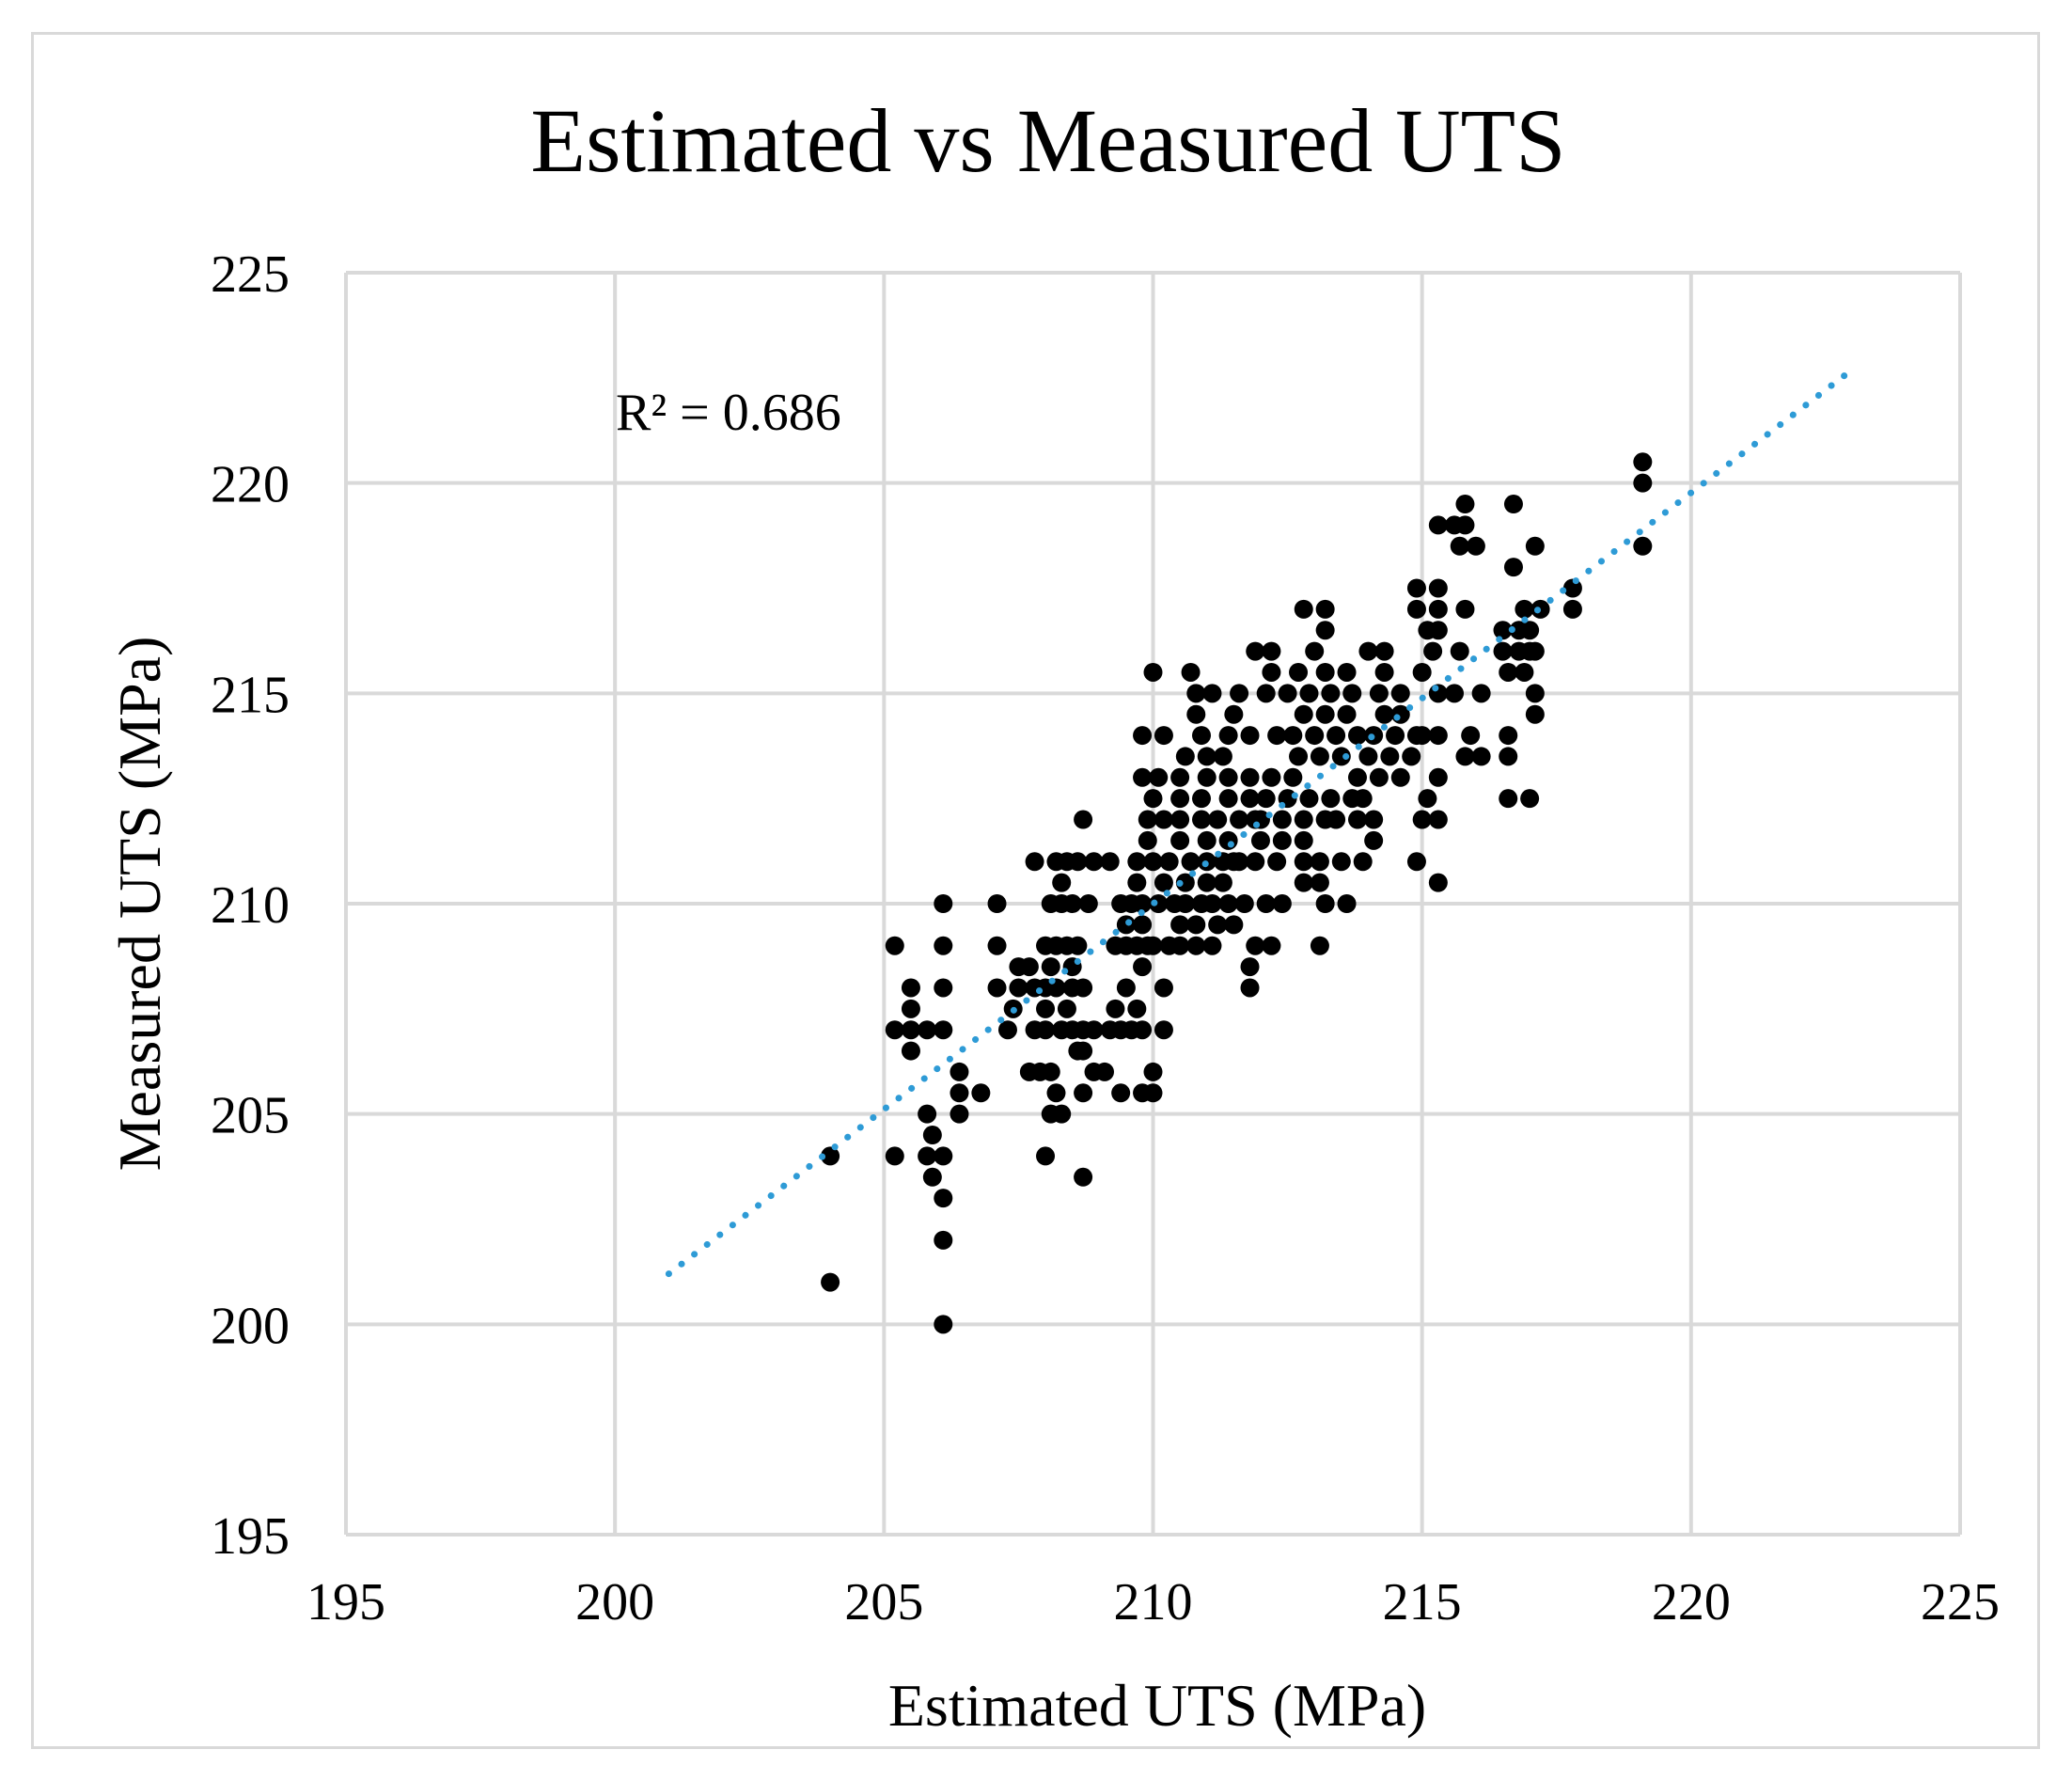 This screenshot has width=2072, height=1781. Describe the element at coordinates (1157, 1705) in the screenshot. I see `x-axis-label: Estimated UTS (MPa)` at that location.